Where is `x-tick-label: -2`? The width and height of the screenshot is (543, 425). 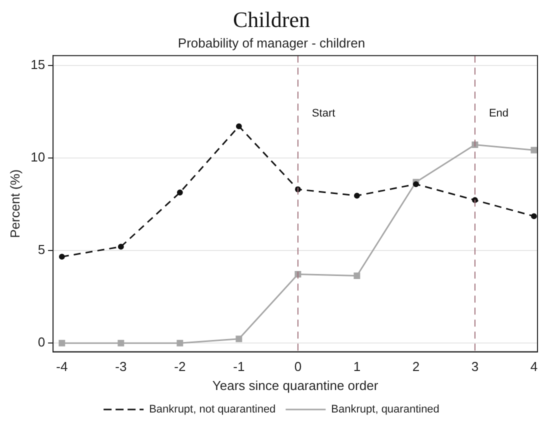
x-tick-label: -2 is located at coordinates (180, 366).